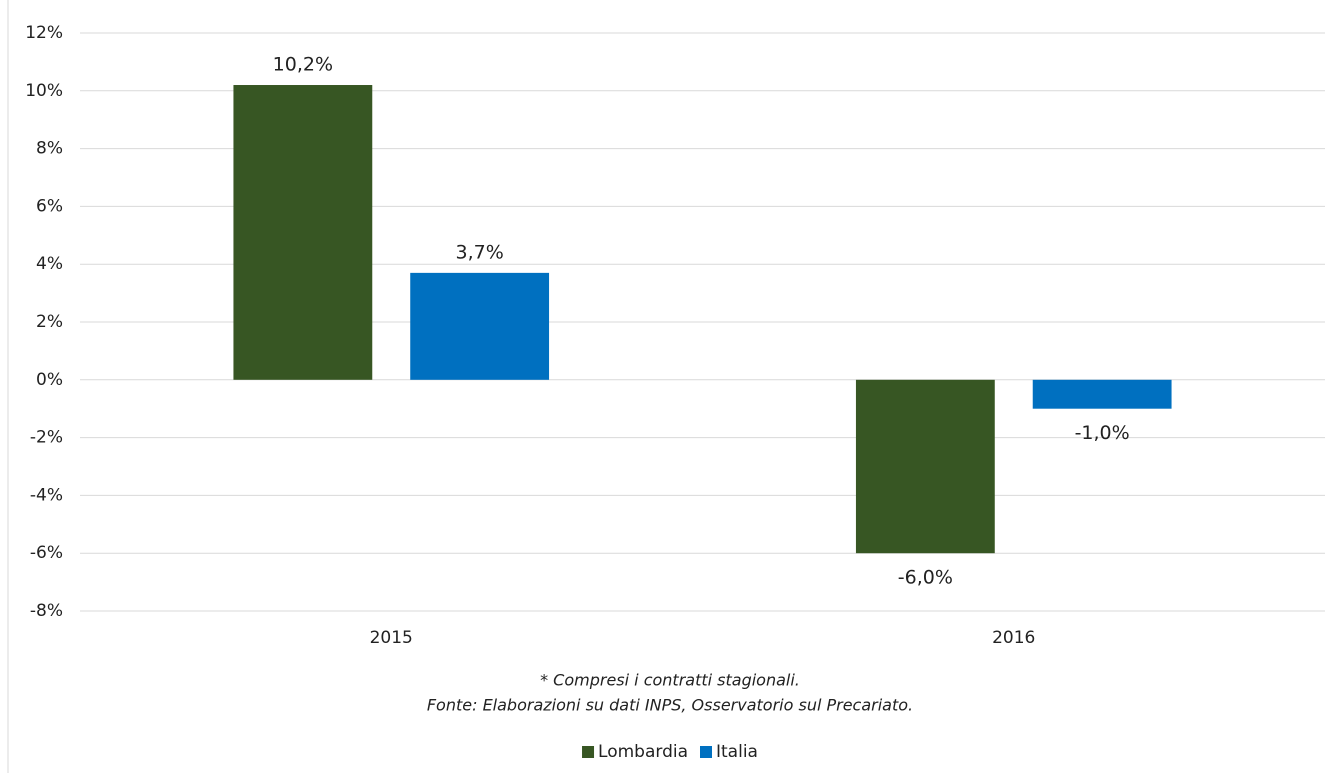  What do you see at coordinates (46, 495) in the screenshot?
I see `y-tick-label: -4%` at bounding box center [46, 495].